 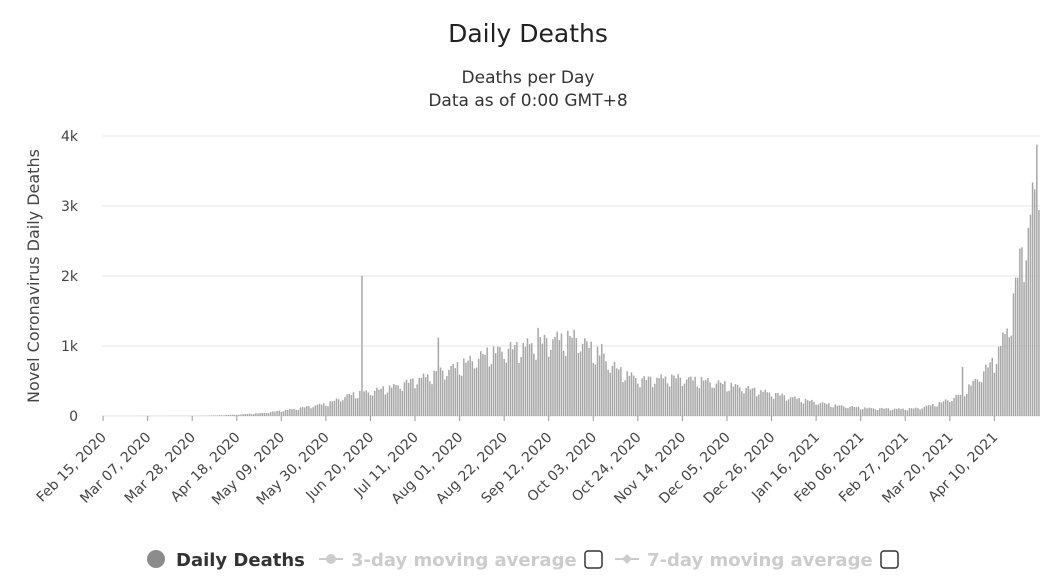 I want to click on legend-label-3-day: 3-day moving average, so click(x=464, y=560).